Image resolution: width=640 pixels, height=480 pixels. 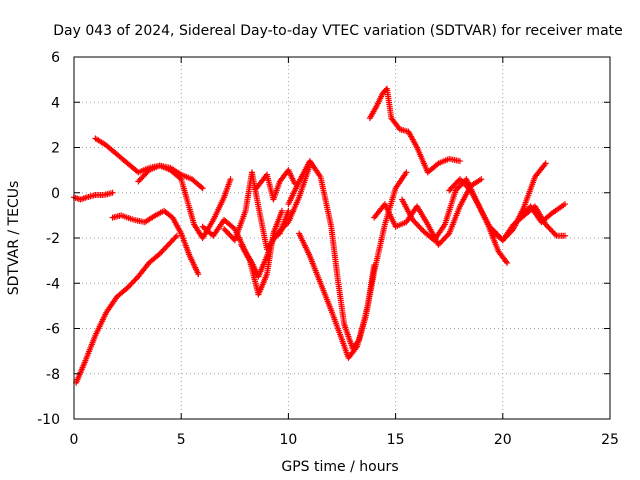 What do you see at coordinates (396, 440) in the screenshot?
I see `x-tick-label: 15` at bounding box center [396, 440].